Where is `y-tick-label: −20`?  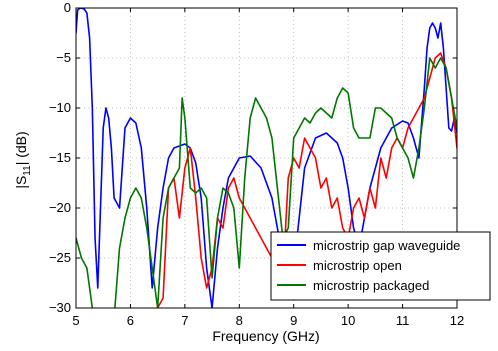 y-tick-label: −20 is located at coordinates (60, 207).